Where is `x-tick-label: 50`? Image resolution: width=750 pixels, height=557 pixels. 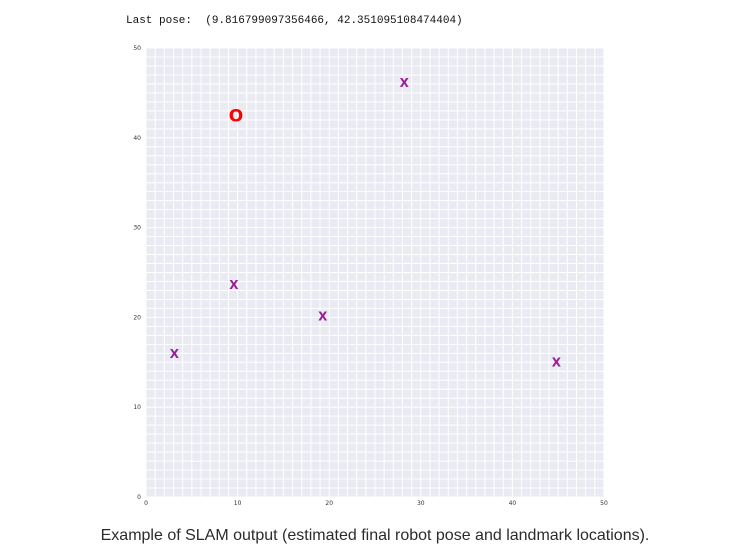 x-tick-label: 50 is located at coordinates (604, 503).